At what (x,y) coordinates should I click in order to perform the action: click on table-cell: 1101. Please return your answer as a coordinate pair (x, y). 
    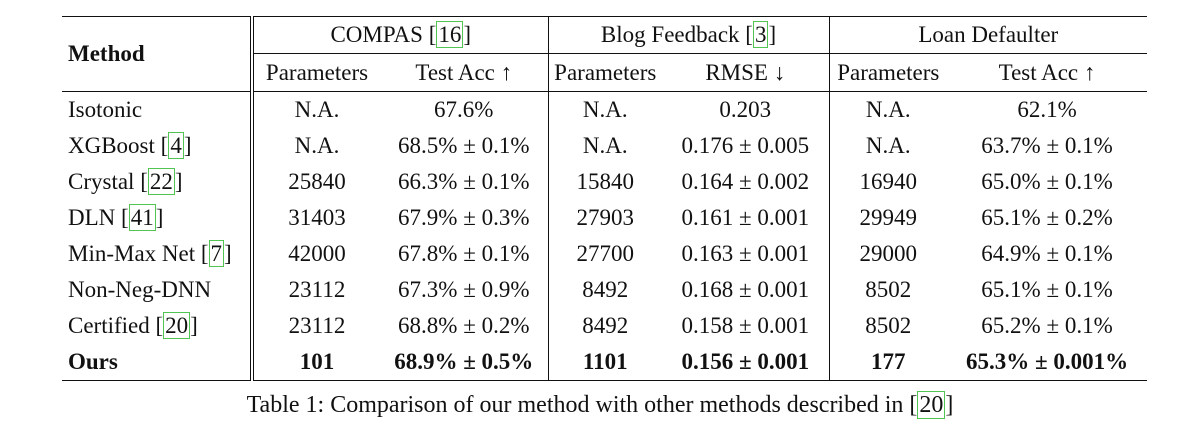
    Looking at the image, I should click on (605, 362).